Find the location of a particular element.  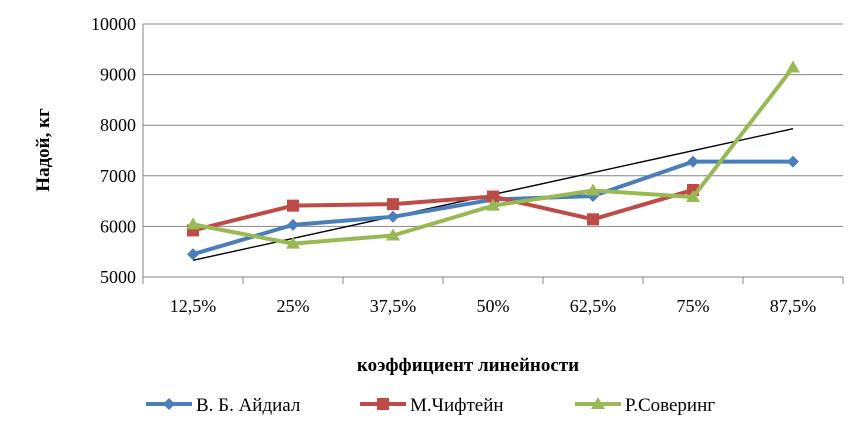

legend-label-0: В. Б. Айдиал is located at coordinates (248, 405).